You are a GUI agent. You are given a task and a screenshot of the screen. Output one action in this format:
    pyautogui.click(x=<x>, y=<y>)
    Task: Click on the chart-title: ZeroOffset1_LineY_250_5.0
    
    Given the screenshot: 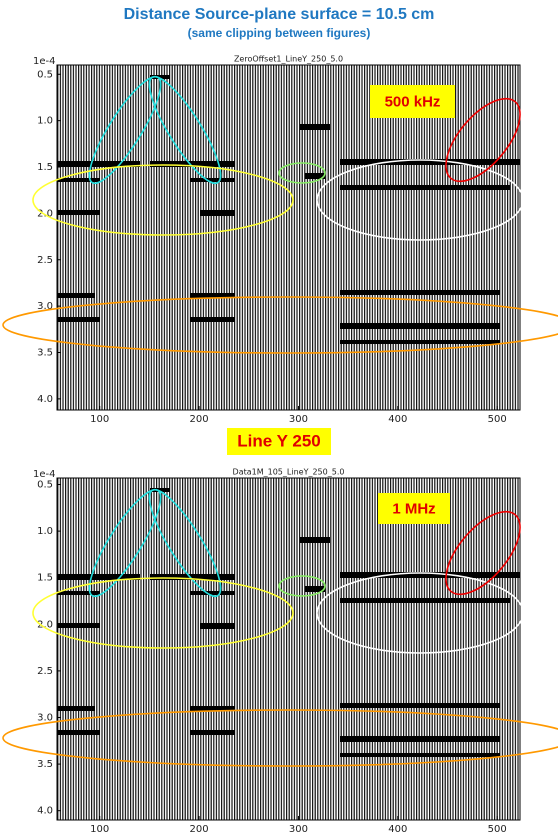 What is the action you would take?
    pyautogui.click(x=288, y=59)
    